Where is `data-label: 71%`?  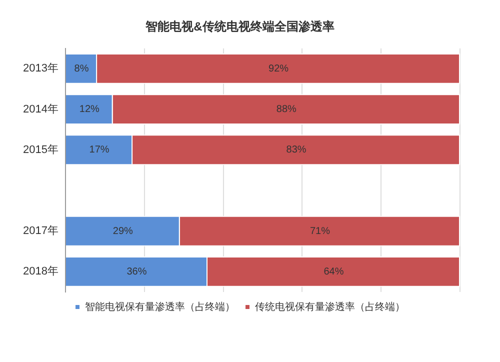
data-label: 71% is located at coordinates (320, 231).